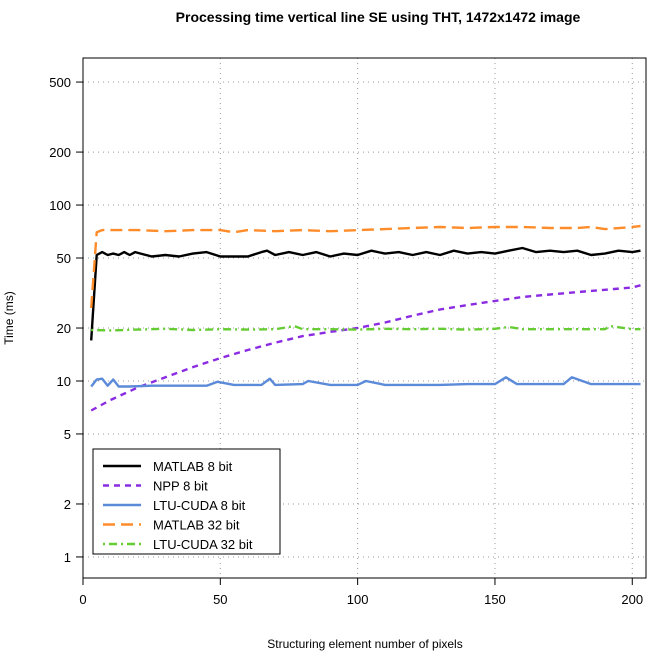 This screenshot has width=657, height=667. Describe the element at coordinates (220, 599) in the screenshot. I see `x-tick-label: 50` at that location.